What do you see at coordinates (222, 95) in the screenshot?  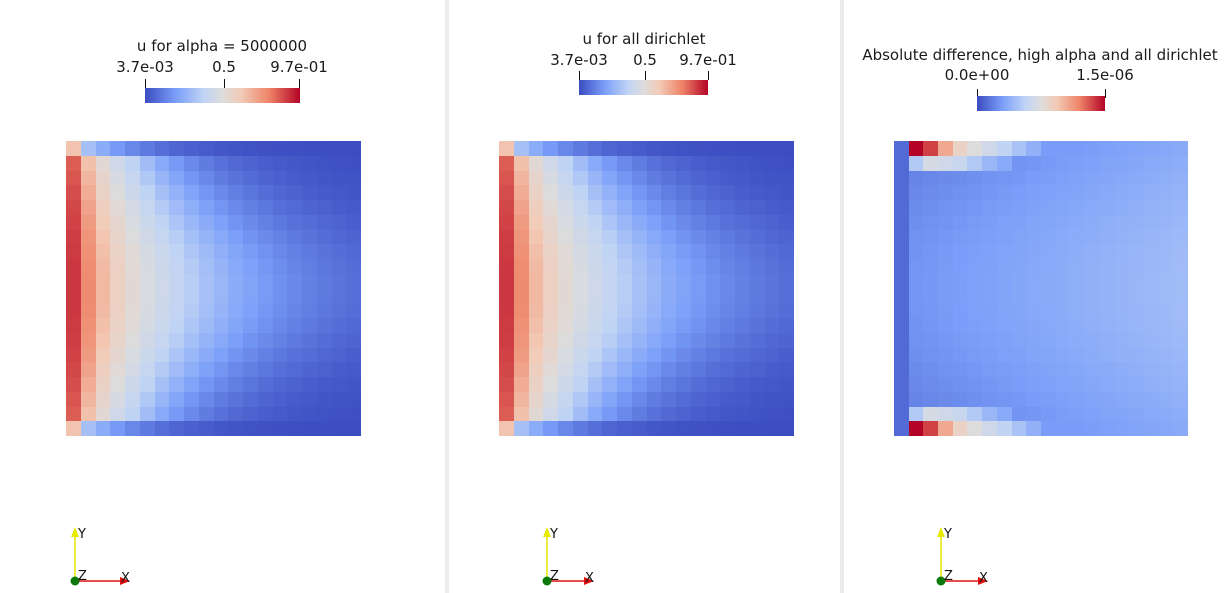 I see `colorbar-gradient` at bounding box center [222, 95].